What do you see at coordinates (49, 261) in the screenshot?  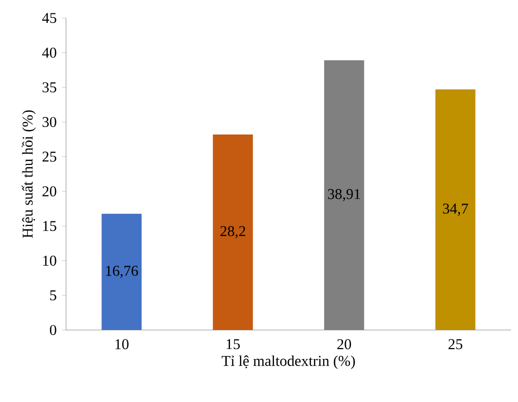 I see `y-tick-label: 10` at bounding box center [49, 261].